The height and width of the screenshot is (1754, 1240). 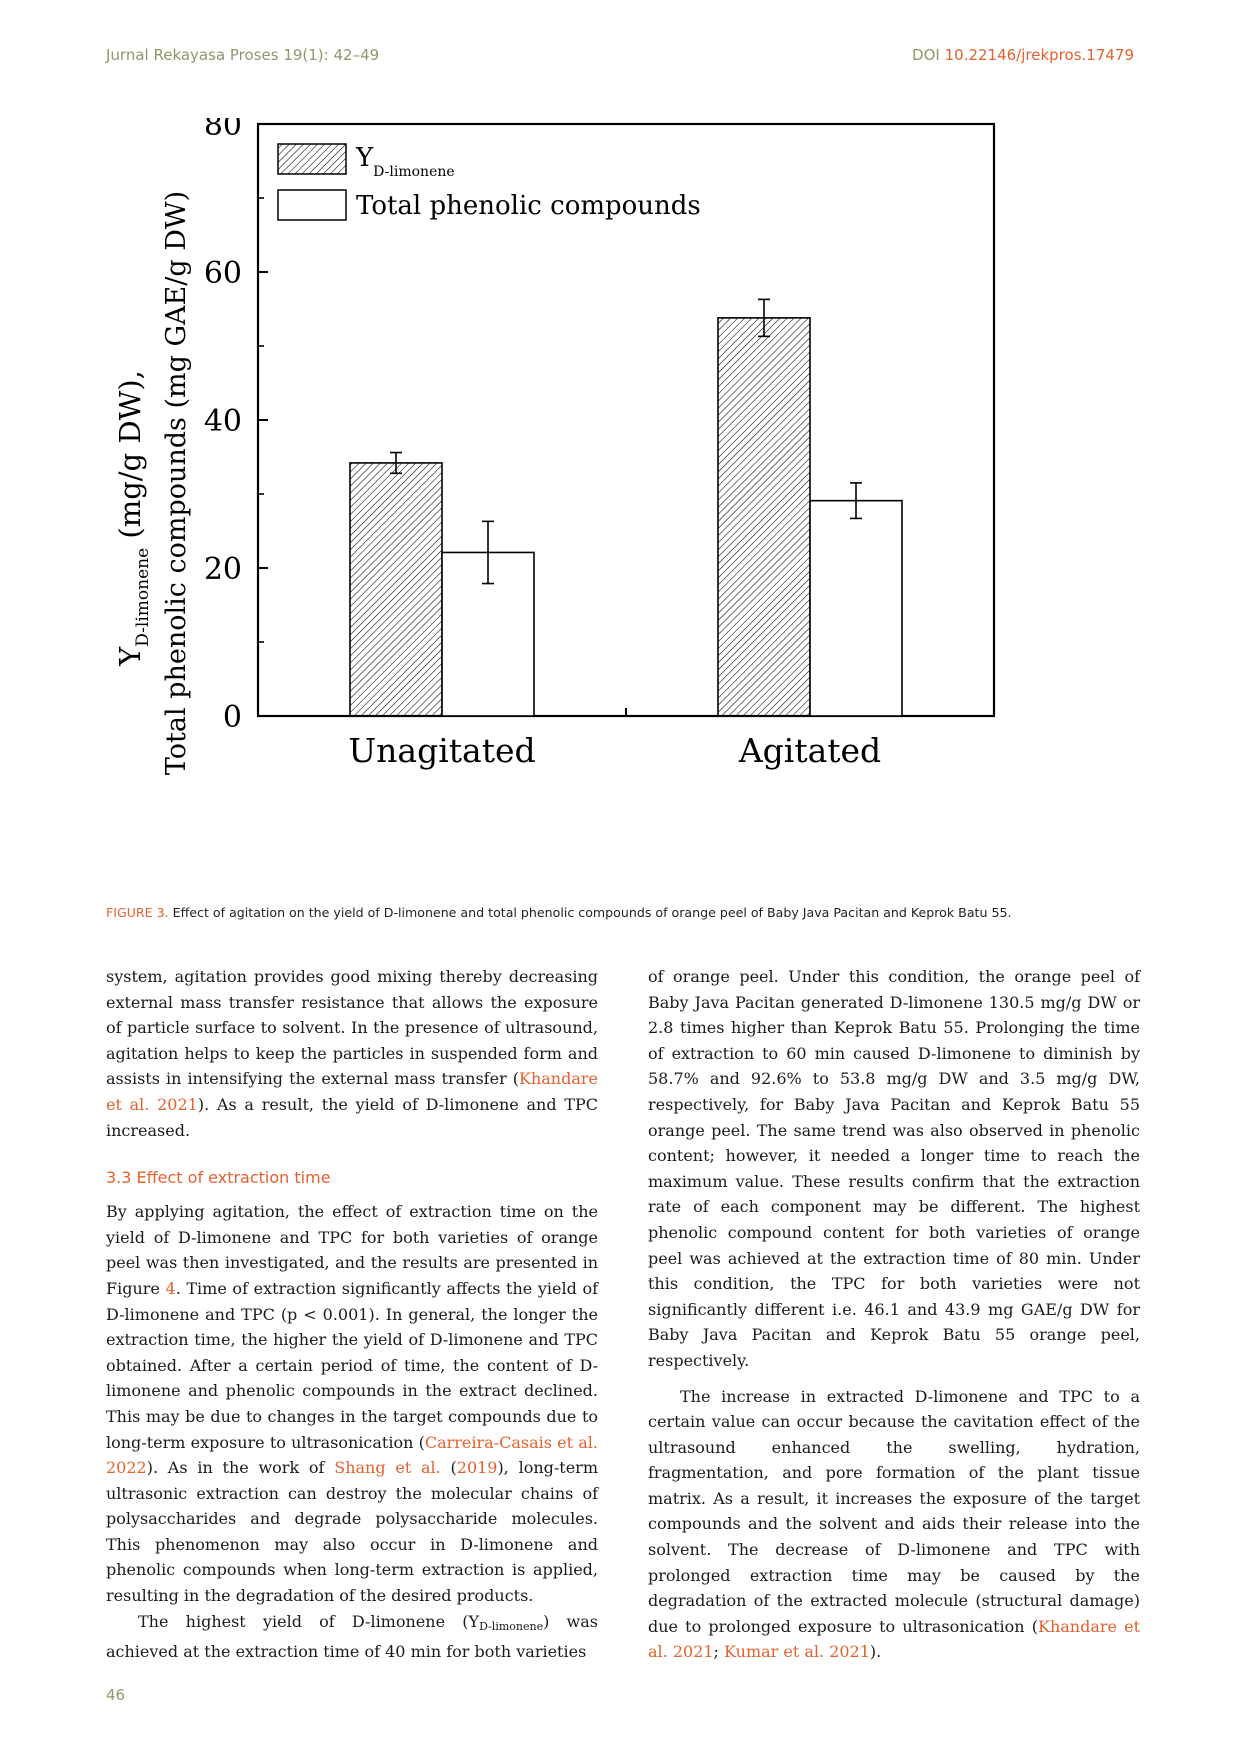 What do you see at coordinates (352, 1455) in the screenshot?
I see `citation-link: Carreira-Casais et al. 2022` at bounding box center [352, 1455].